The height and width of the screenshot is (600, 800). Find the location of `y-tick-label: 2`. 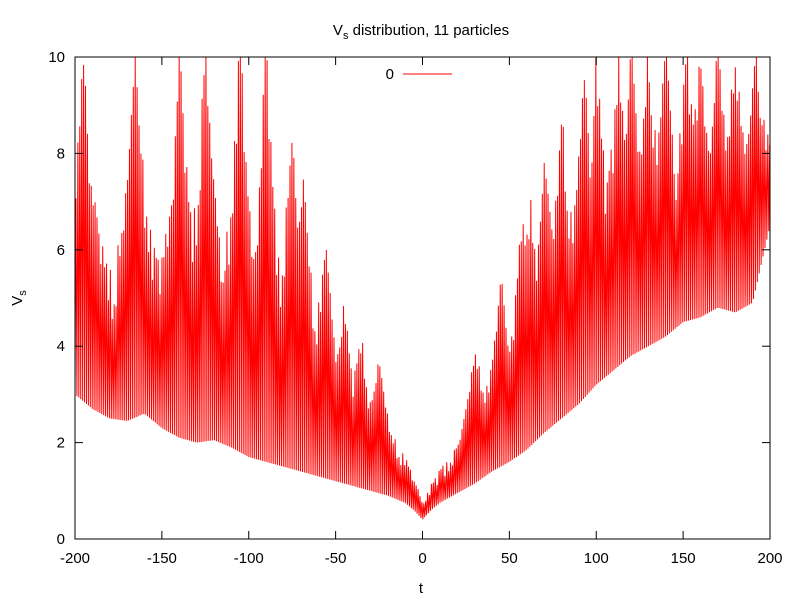

y-tick-label: 2 is located at coordinates (61, 443).